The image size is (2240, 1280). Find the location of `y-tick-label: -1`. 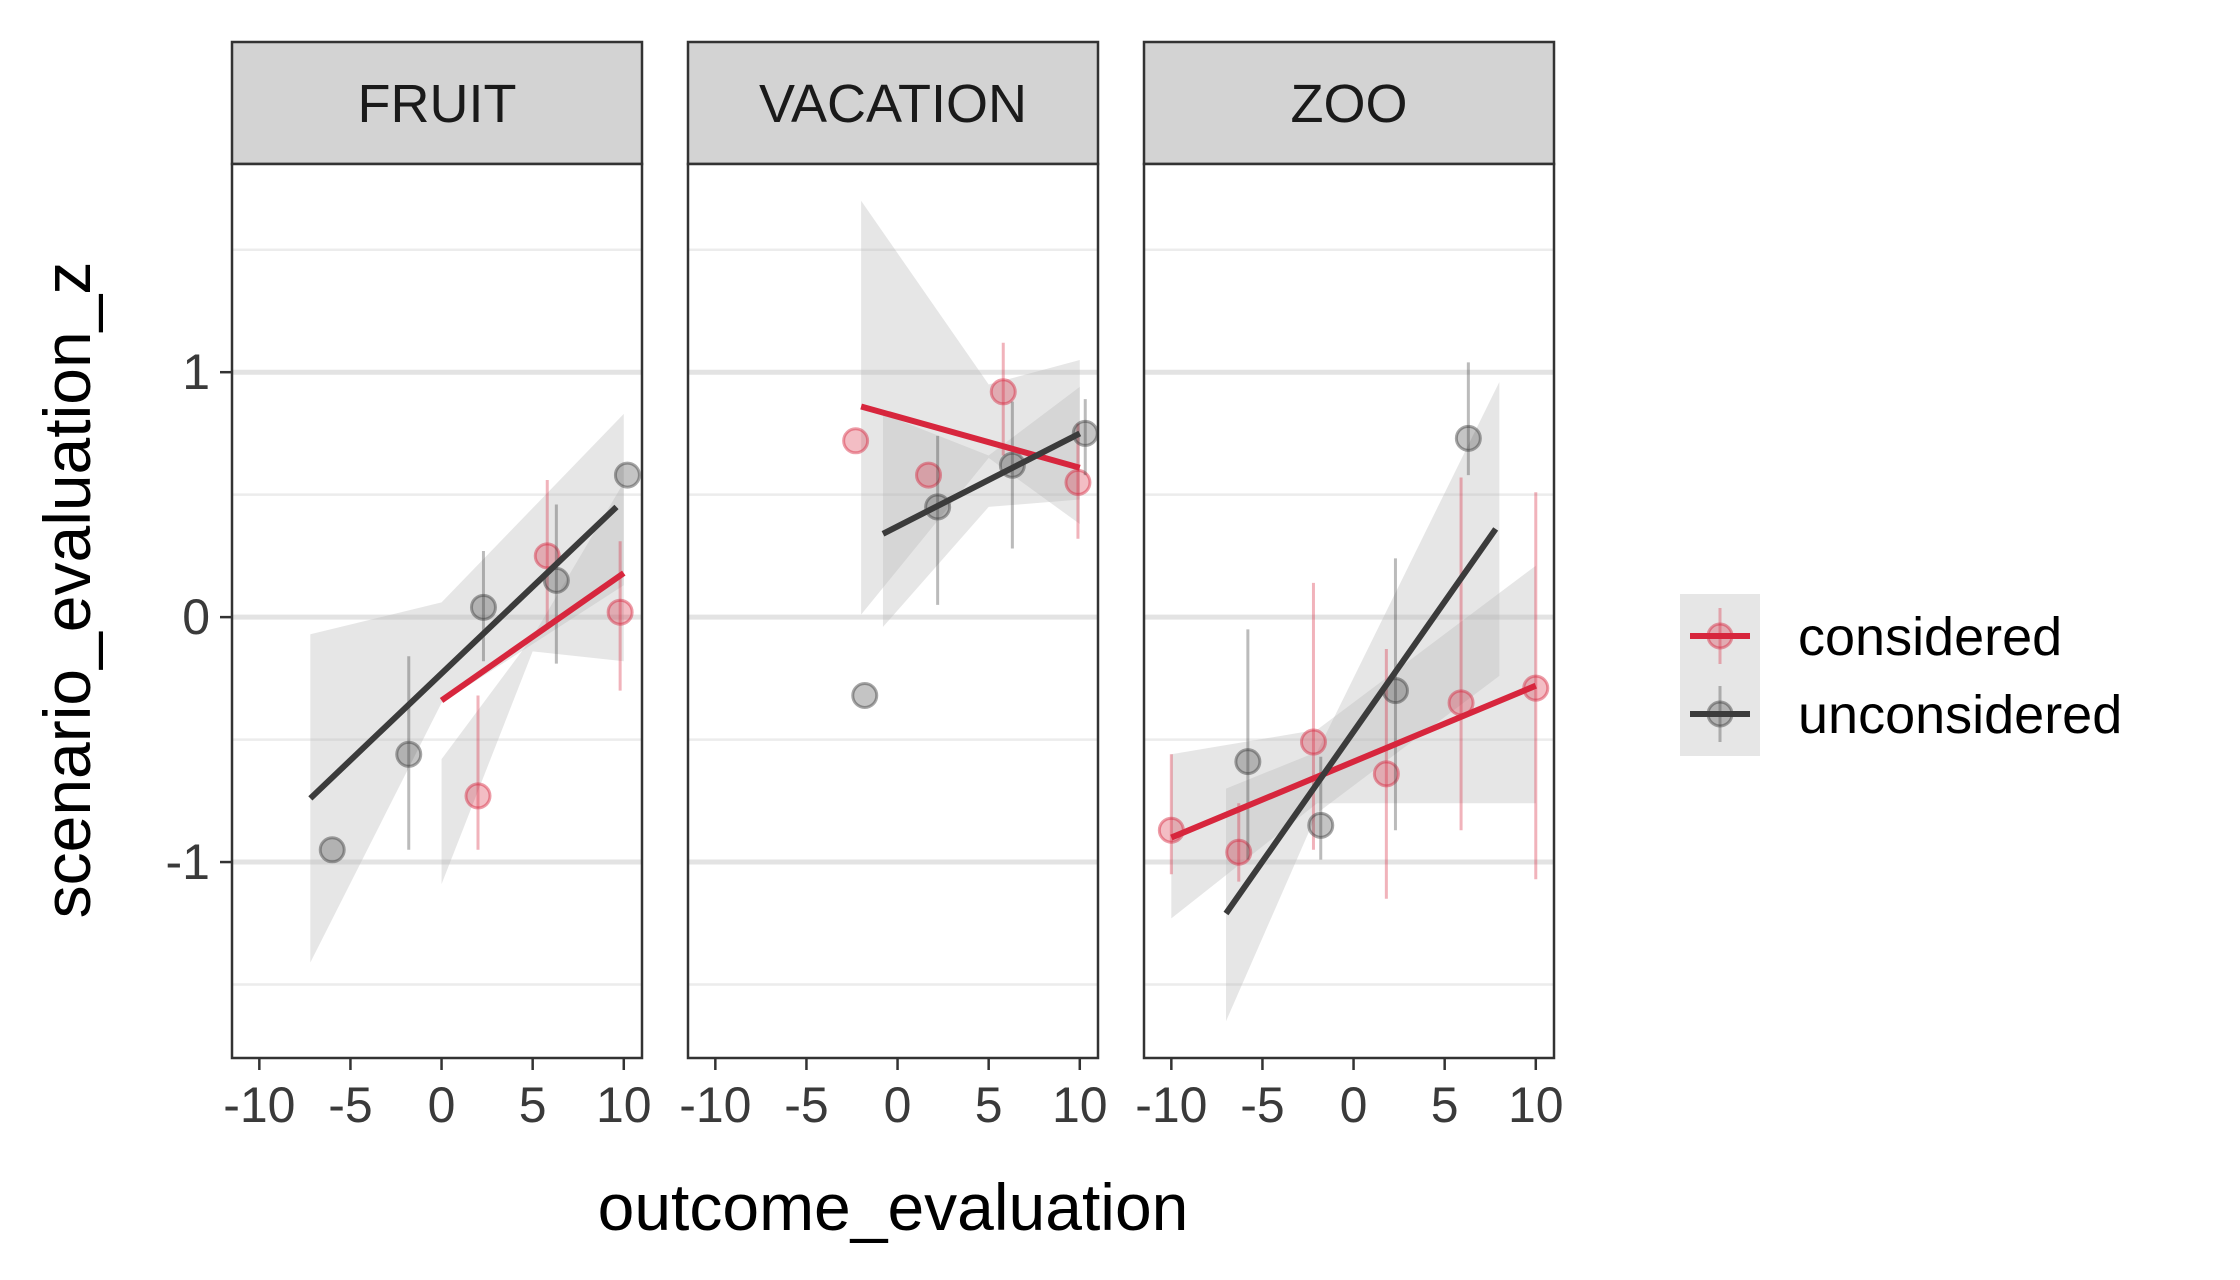

y-tick-label: -1 is located at coordinates (188, 862).